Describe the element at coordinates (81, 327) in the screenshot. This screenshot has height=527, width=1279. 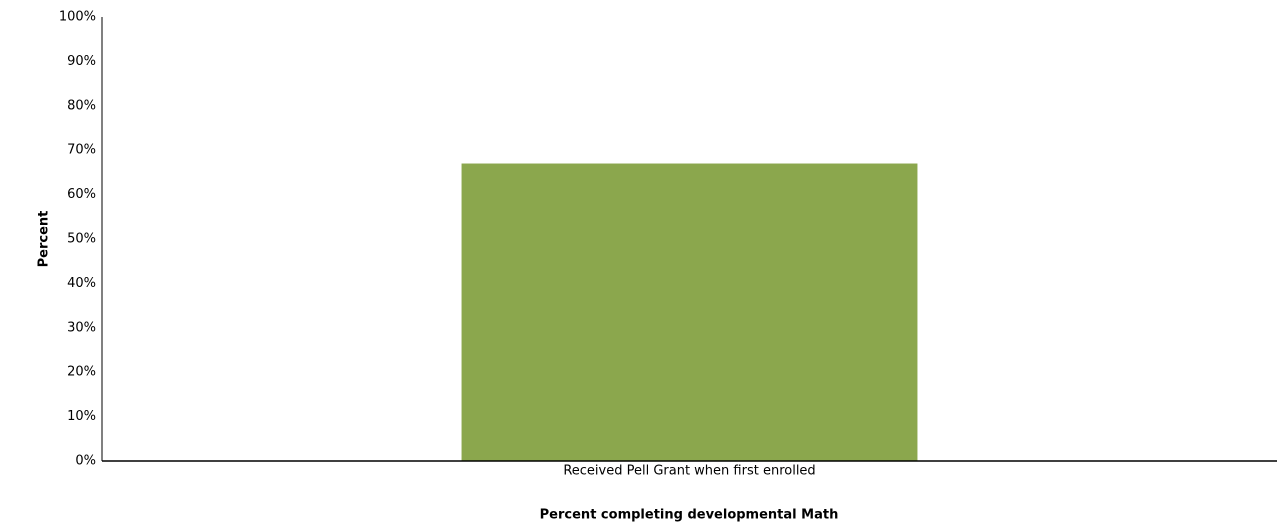
I see `y-tick-label: 30%` at that location.